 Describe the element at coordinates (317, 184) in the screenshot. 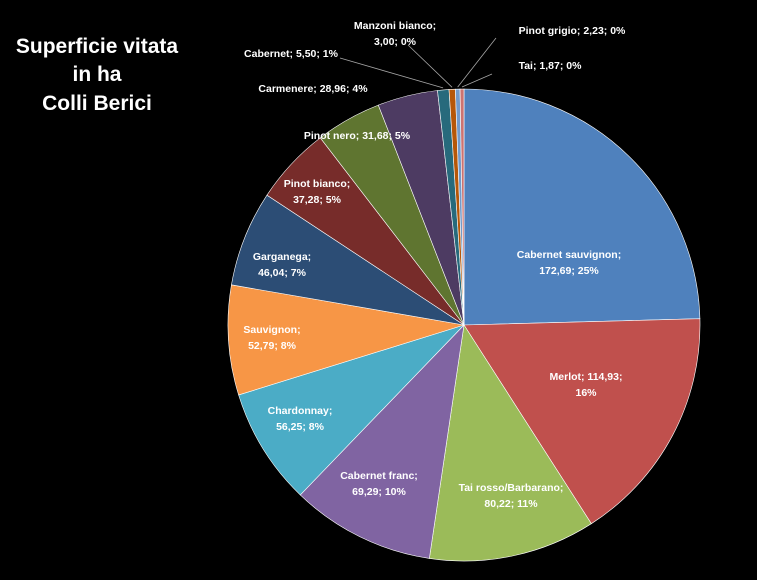

I see `data-label-line: Pinot bianco;` at that location.